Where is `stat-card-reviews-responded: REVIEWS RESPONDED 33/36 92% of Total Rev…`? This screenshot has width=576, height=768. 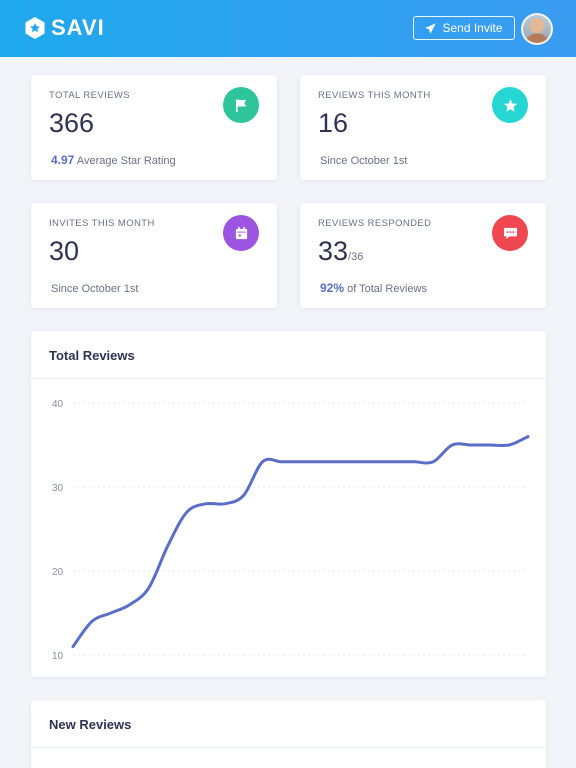
stat-card-reviews-responded: REVIEWS RESPONDED 33/36 92% of Total Rev… is located at coordinates (423, 255).